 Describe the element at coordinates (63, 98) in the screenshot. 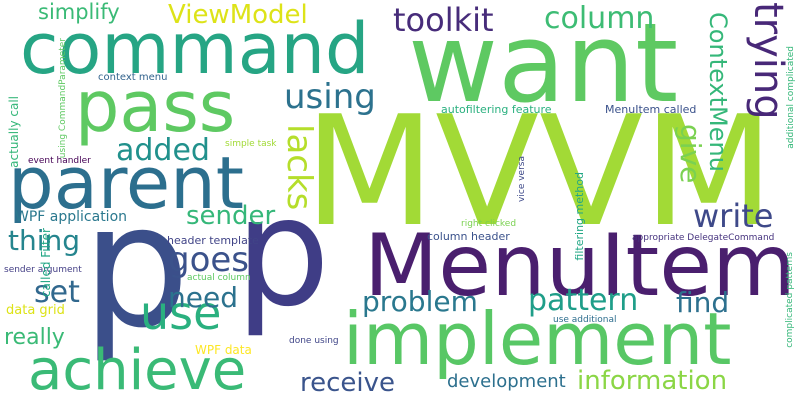

I see `word-using-commandparameter: using CommandParameter` at that location.